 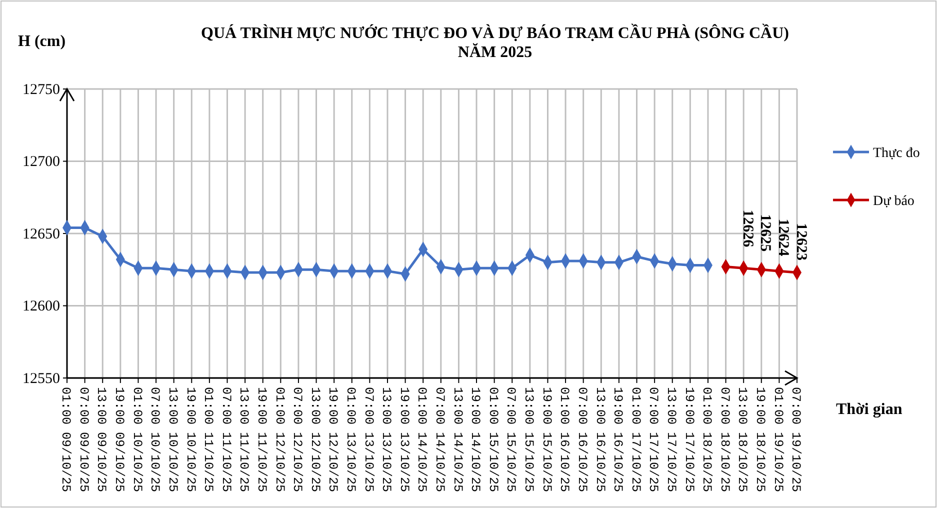 I want to click on legend-label: Thực đo, so click(x=896, y=153).